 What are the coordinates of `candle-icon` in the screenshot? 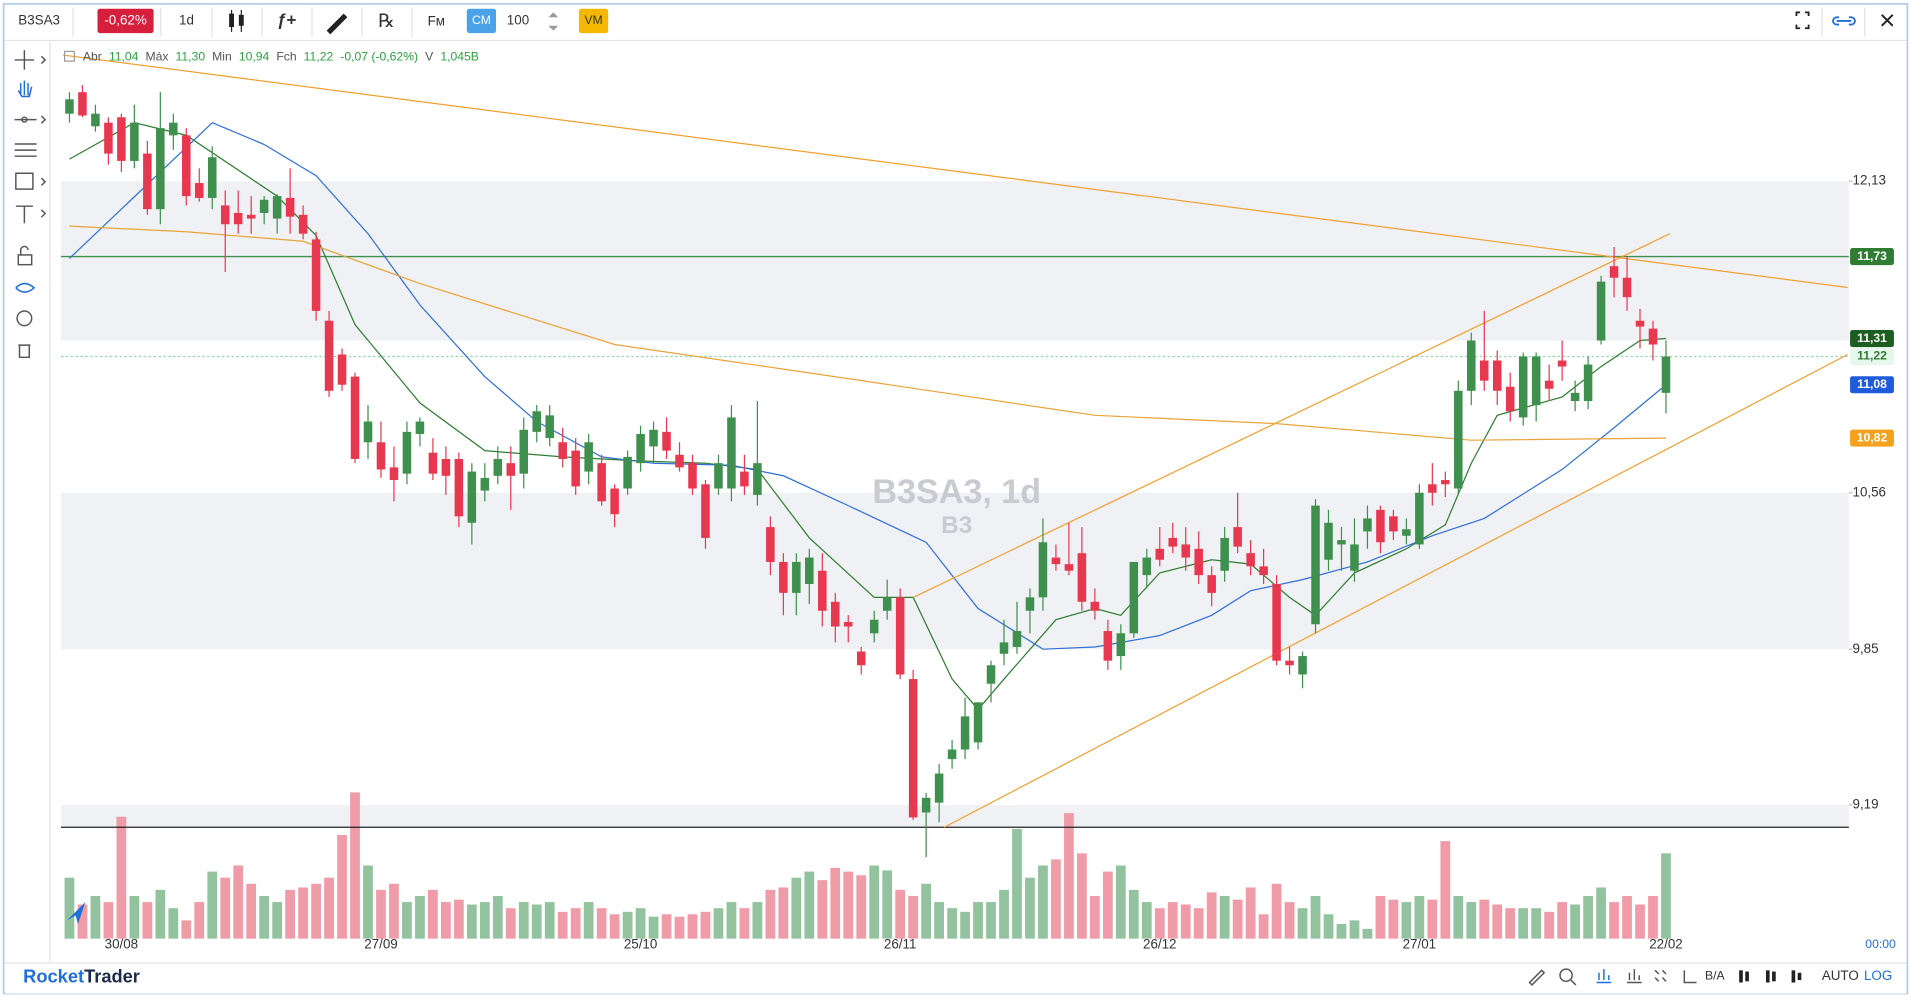 It's located at (236, 20).